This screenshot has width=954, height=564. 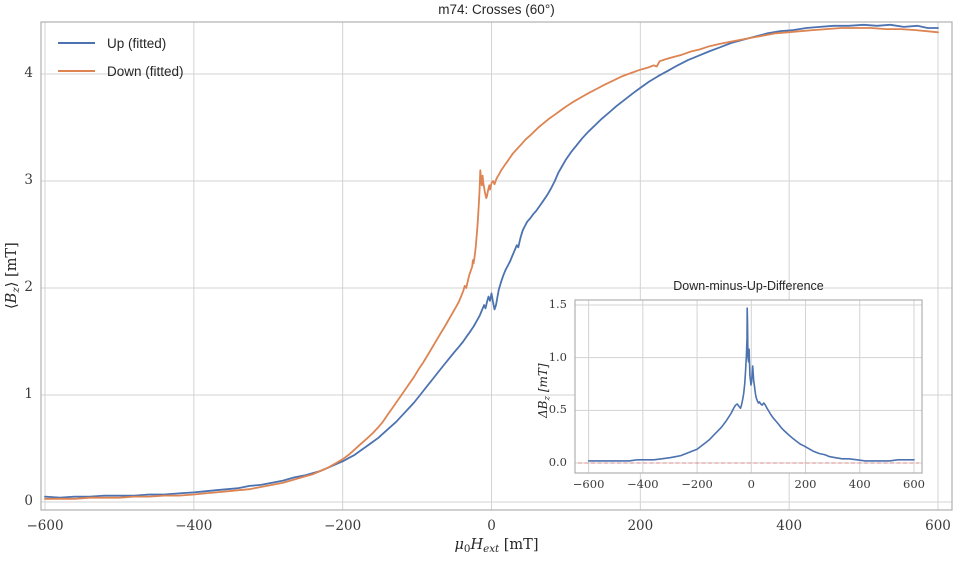 What do you see at coordinates (45, 526) in the screenshot?
I see `main-x-tick-label: −600` at bounding box center [45, 526].